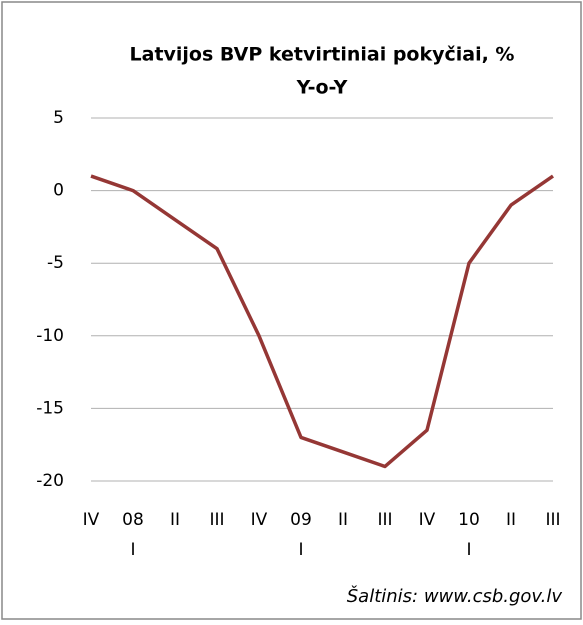 The width and height of the screenshot is (583, 625). What do you see at coordinates (58, 118) in the screenshot?
I see `y-tick-label: 5` at bounding box center [58, 118].